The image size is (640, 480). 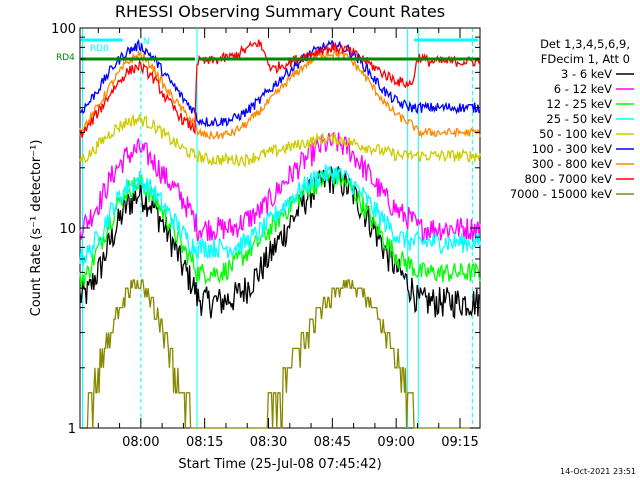 What do you see at coordinates (67, 229) in the screenshot?
I see `y-tick-label-1: 10` at bounding box center [67, 229].